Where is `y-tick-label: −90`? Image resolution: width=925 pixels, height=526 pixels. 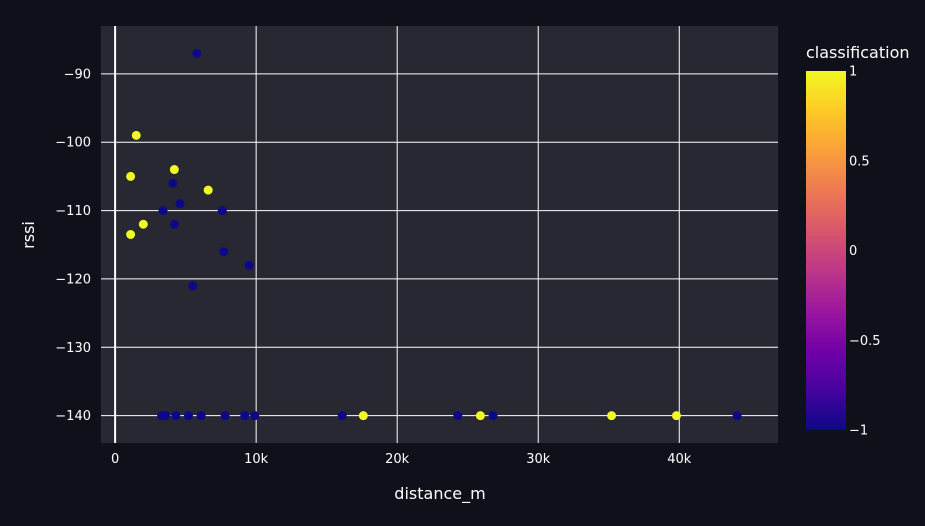 y-tick-label: −90 is located at coordinates (77, 74).